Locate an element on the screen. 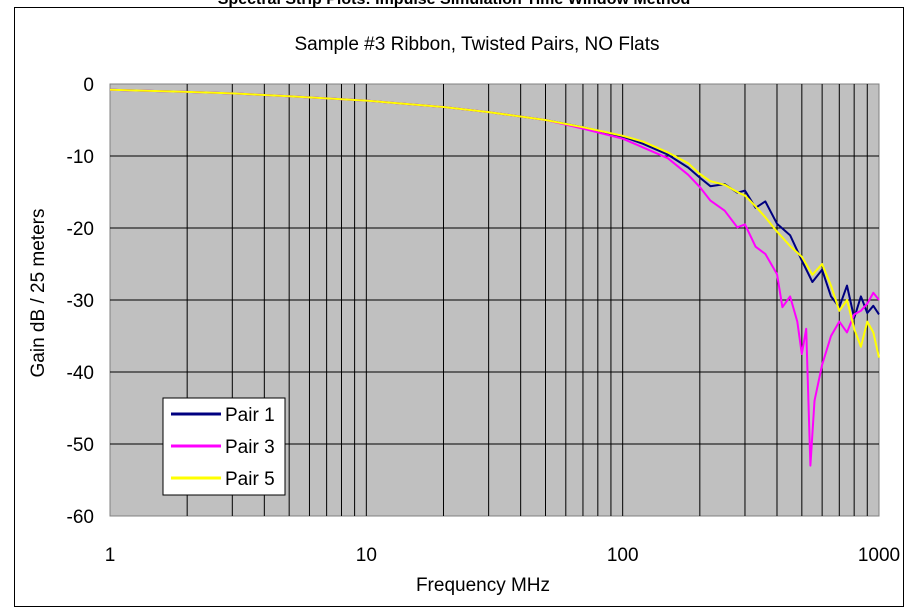 The width and height of the screenshot is (908, 611). y-tick-label: -30 is located at coordinates (80, 301).